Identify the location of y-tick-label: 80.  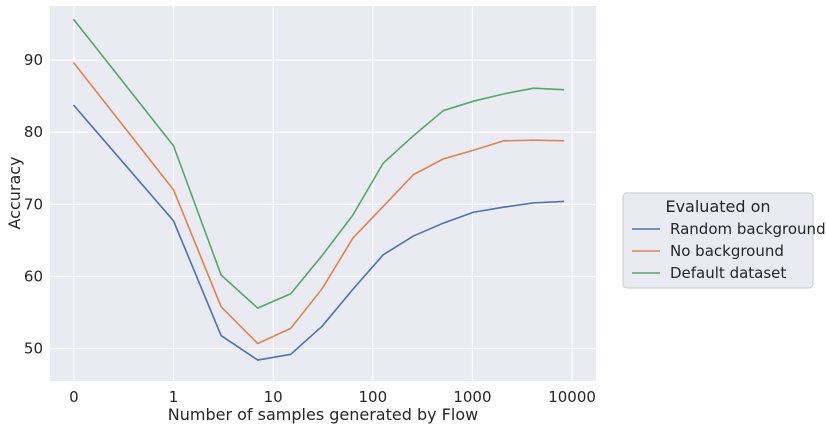
(33, 132).